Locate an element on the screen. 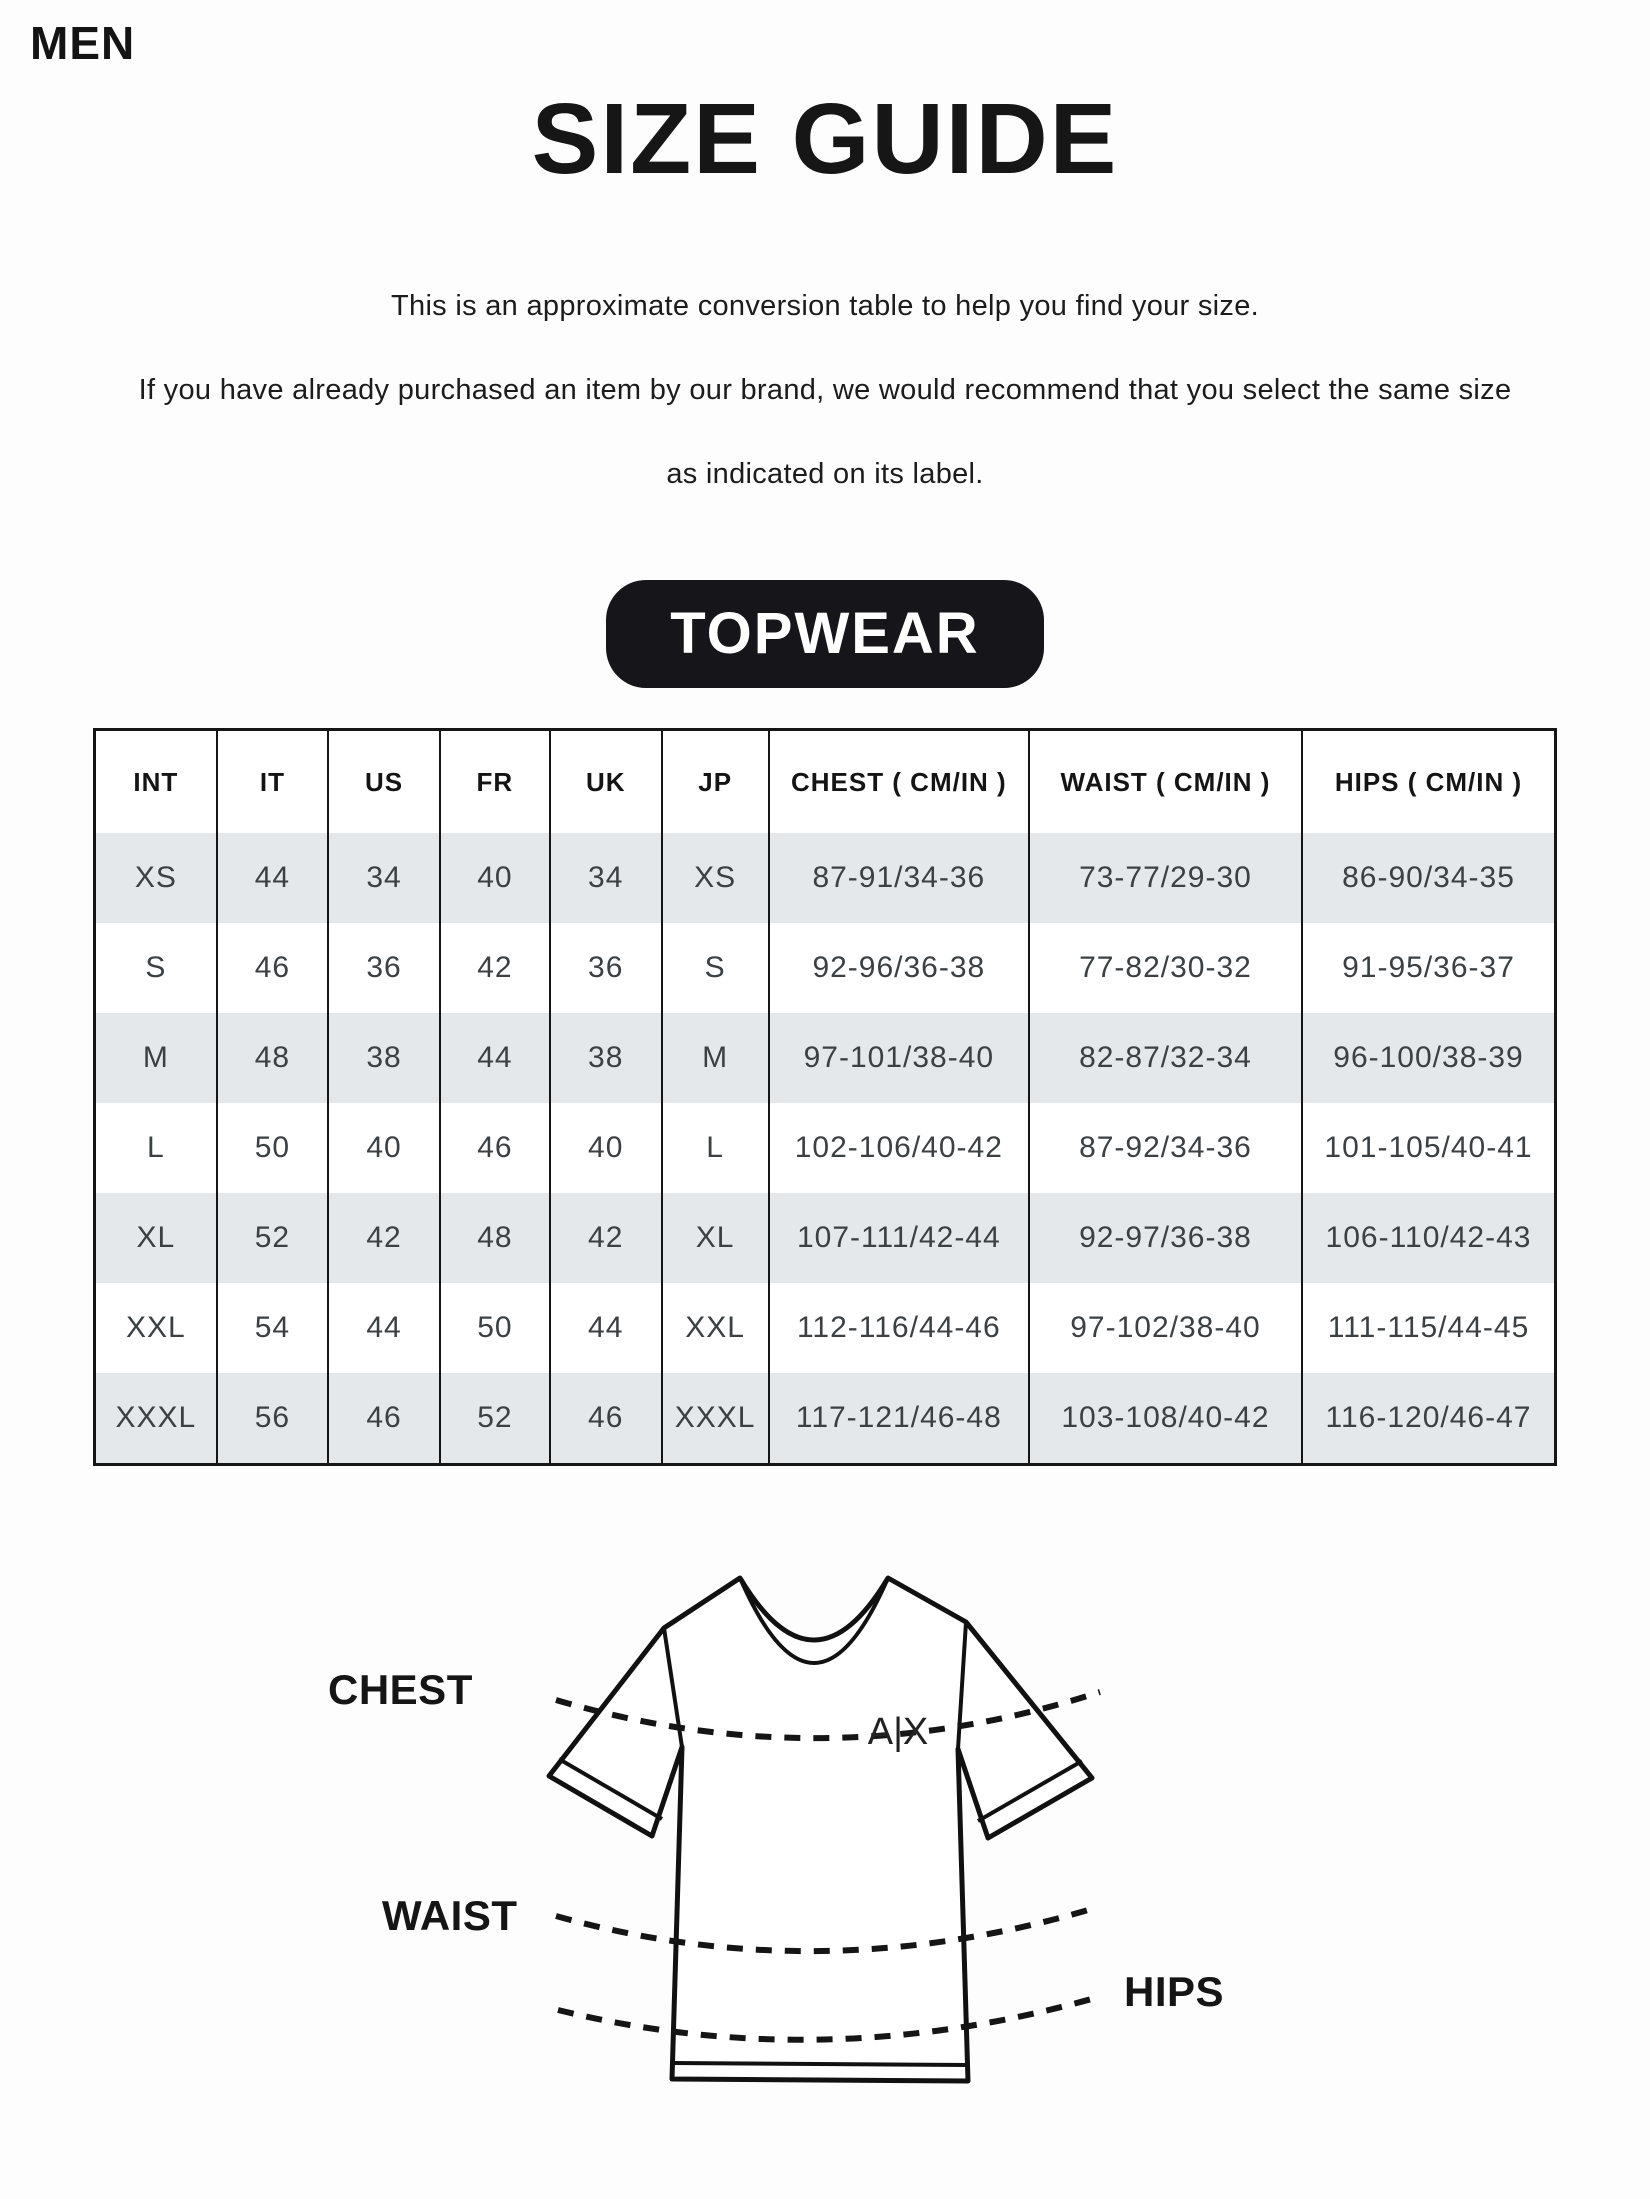 The width and height of the screenshot is (1650, 2199). hips-label: HIPS is located at coordinates (1174, 1991).